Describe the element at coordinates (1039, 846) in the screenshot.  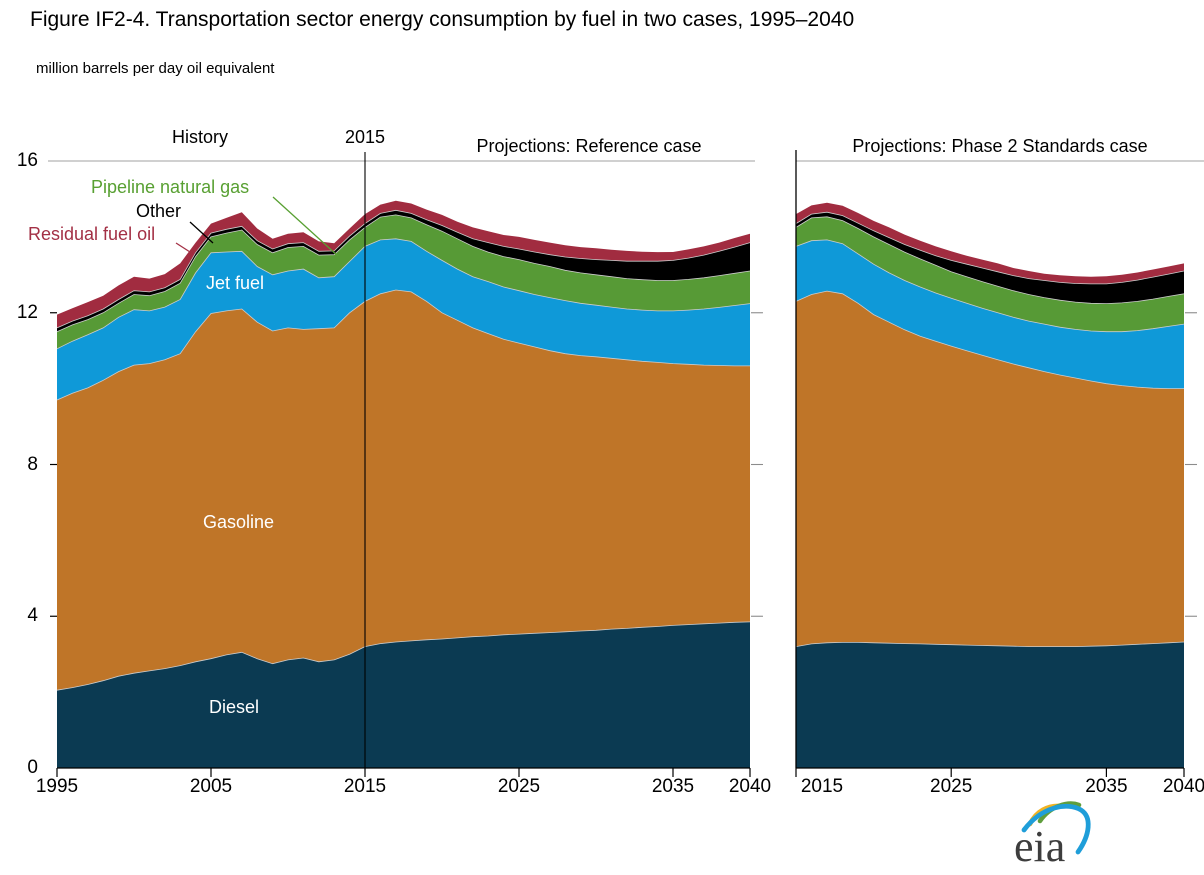
I see `eia-logo-text: eia` at that location.